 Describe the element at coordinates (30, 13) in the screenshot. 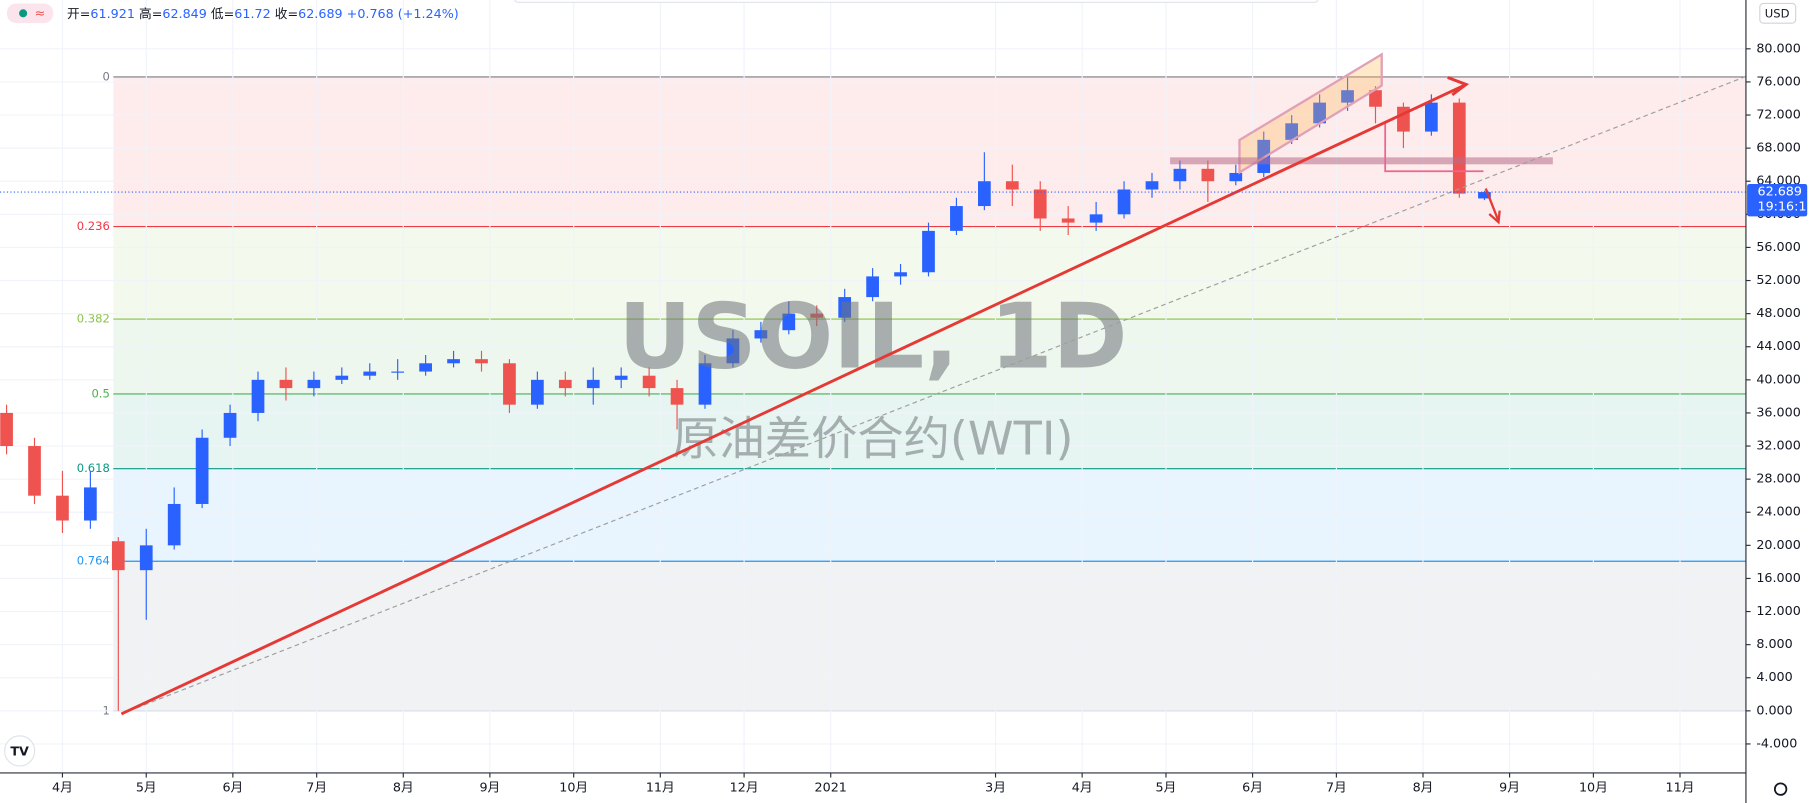

I see `badge` at that location.